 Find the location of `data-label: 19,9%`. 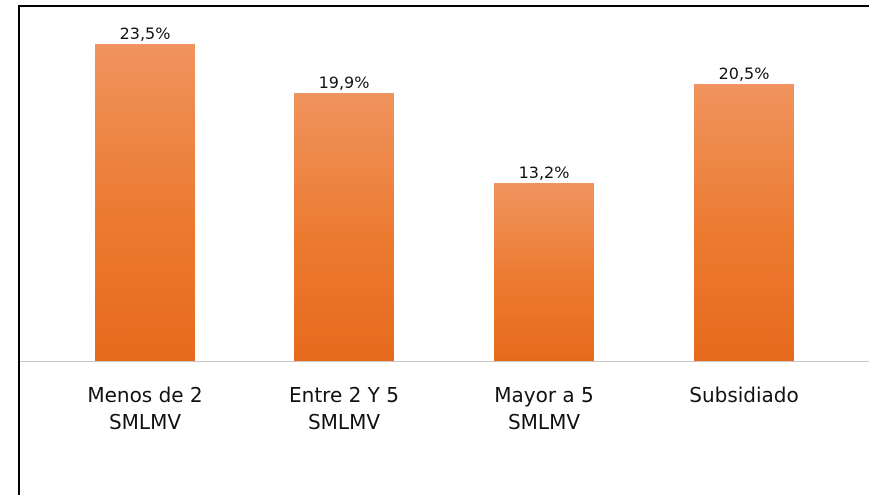

data-label: 19,9% is located at coordinates (344, 82).